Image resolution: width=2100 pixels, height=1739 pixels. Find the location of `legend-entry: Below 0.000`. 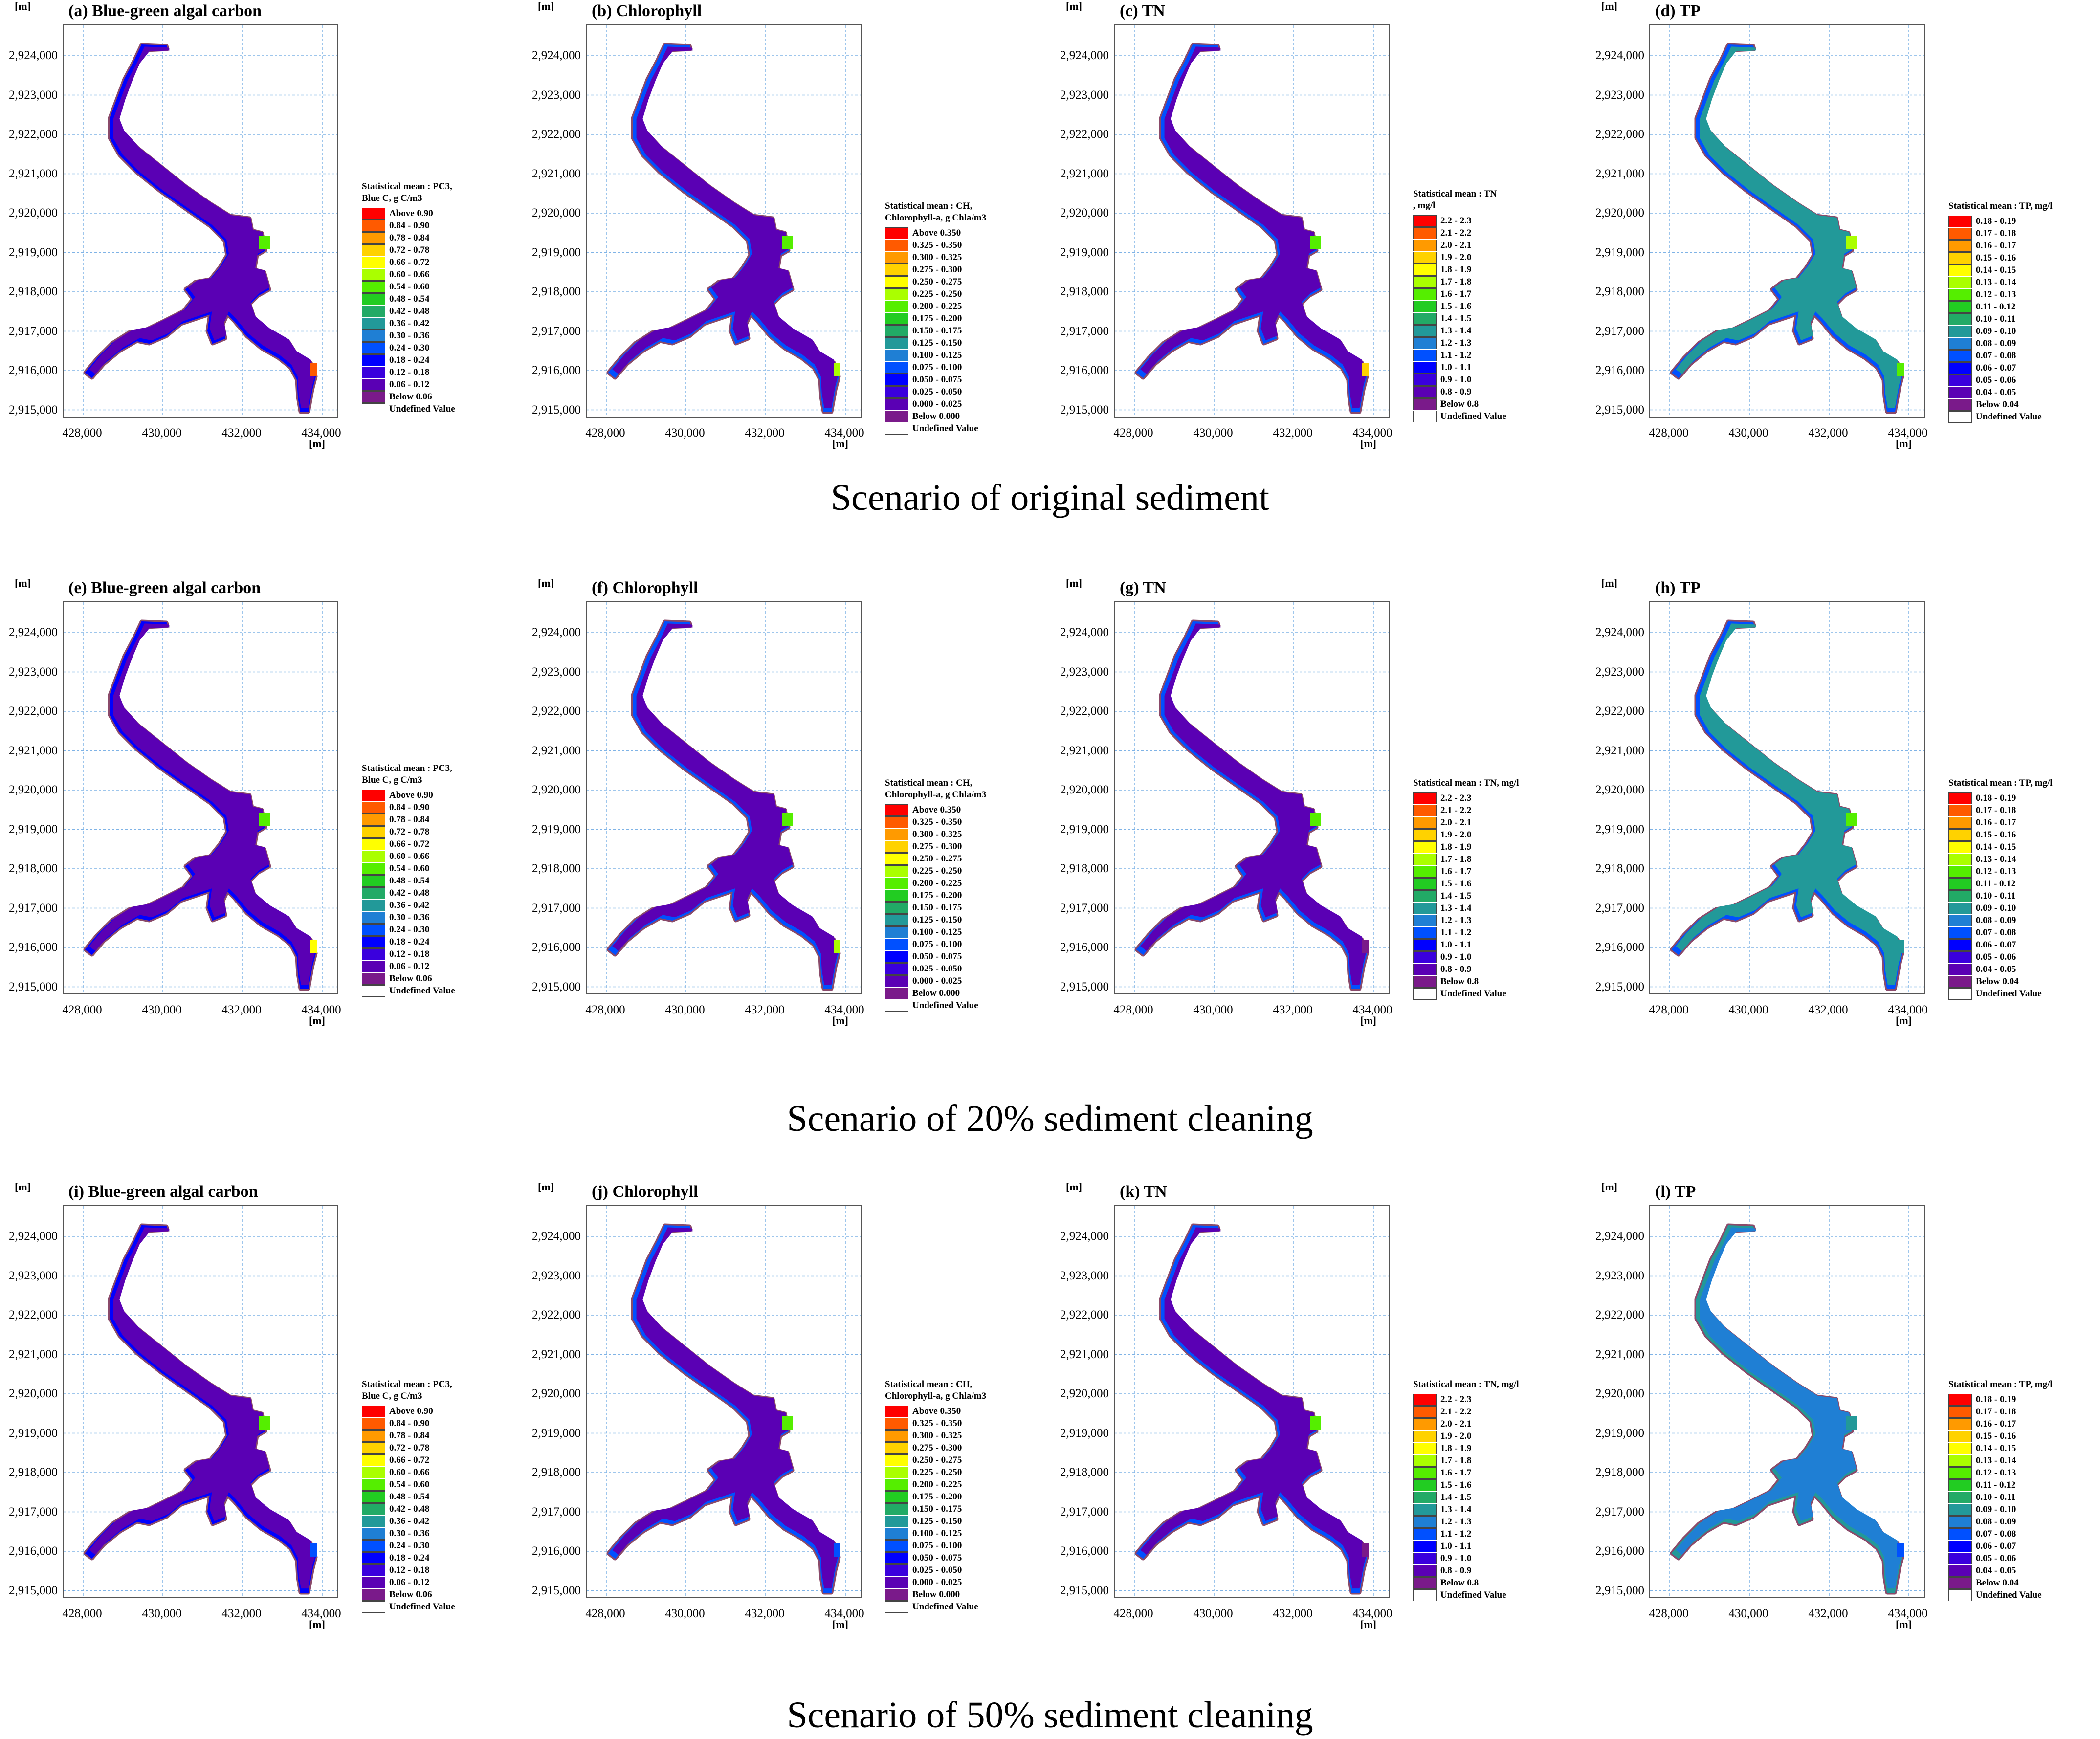

legend-entry: Below 0.000 is located at coordinates (935, 993).